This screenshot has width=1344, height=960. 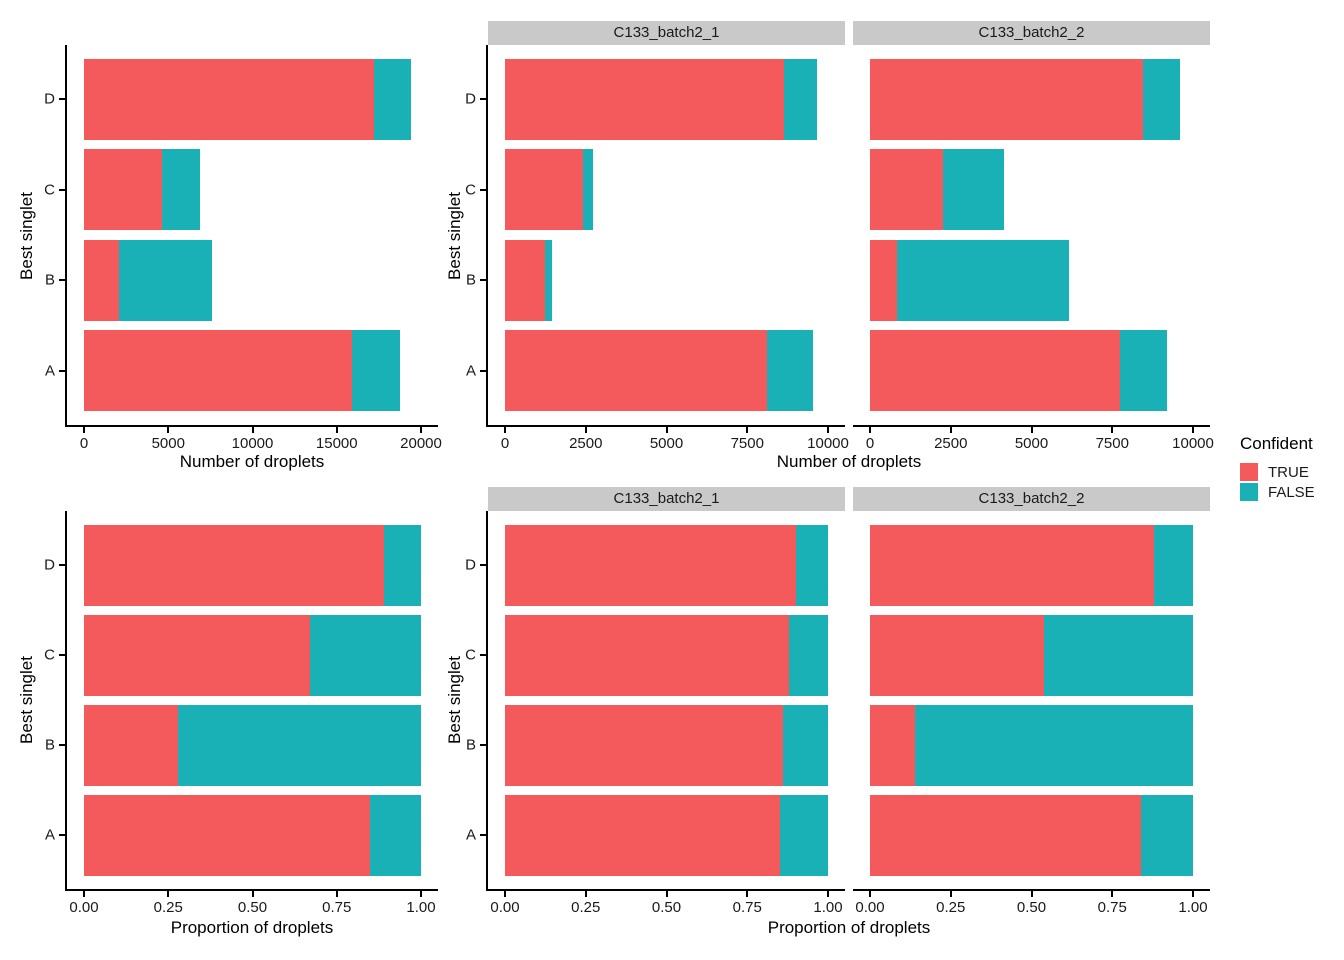 I want to click on bar-segment-false-B, so click(x=299, y=745).